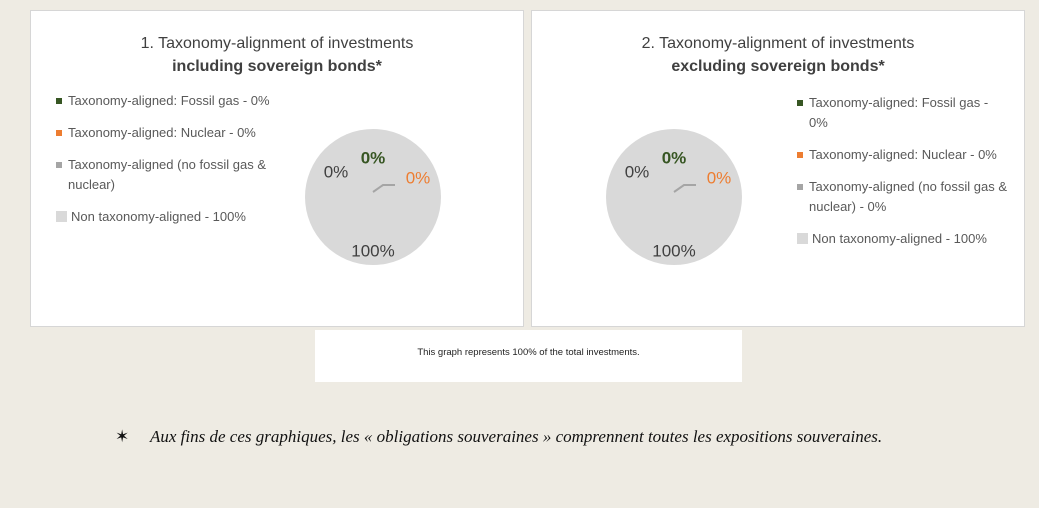 Image resolution: width=1039 pixels, height=508 pixels. I want to click on chart-subtitle: including sovereign bonds*, so click(277, 66).